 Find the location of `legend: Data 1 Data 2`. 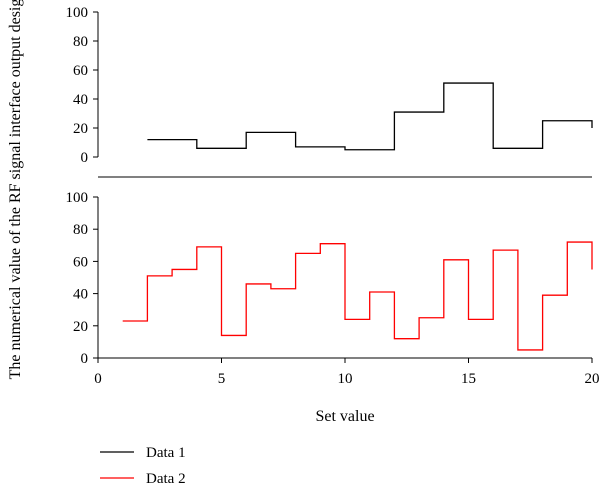

legend: Data 1 Data 2 is located at coordinates (143, 466).